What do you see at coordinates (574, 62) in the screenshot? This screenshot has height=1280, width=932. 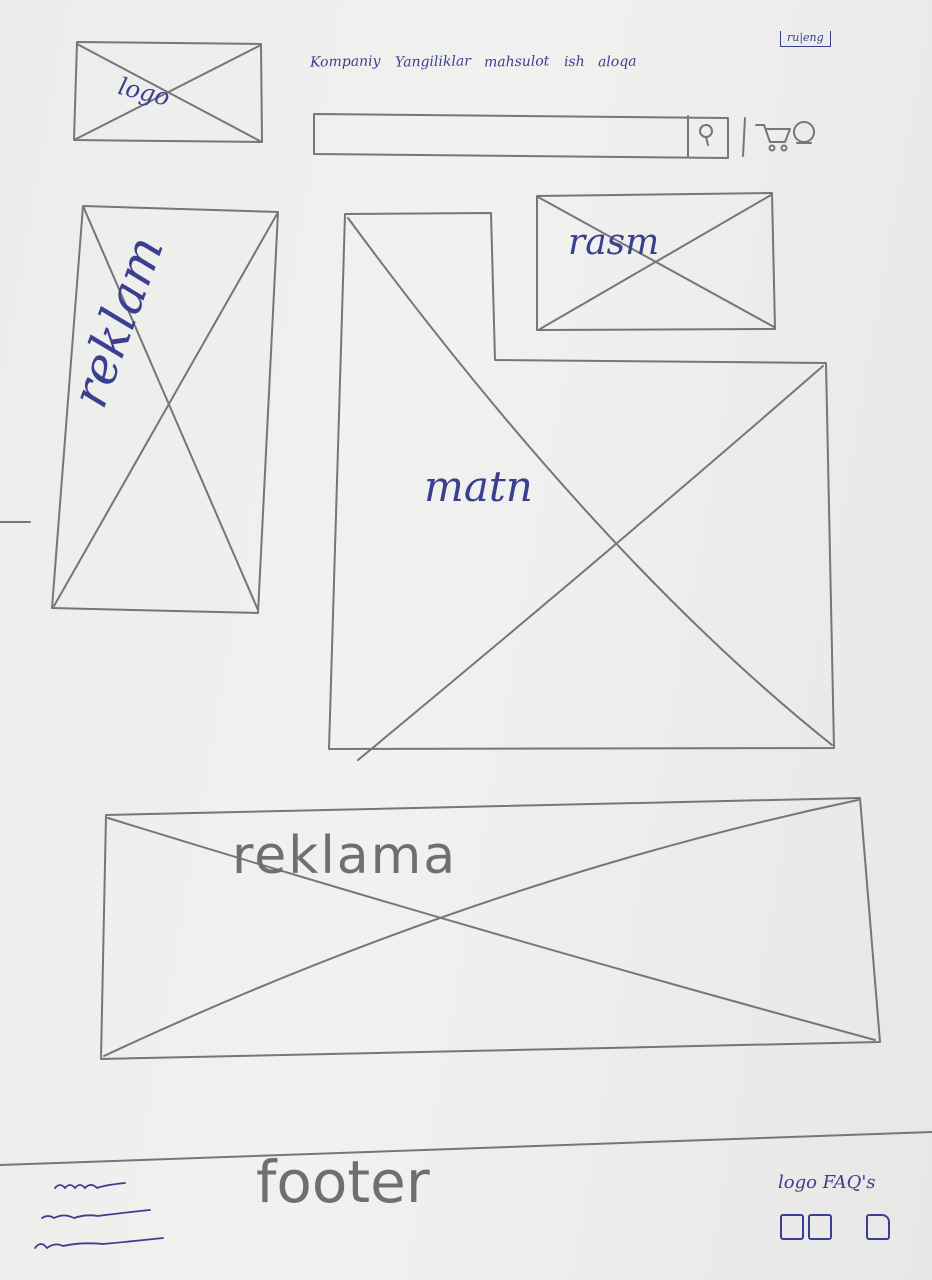 I see `nav-item-ish: ish` at bounding box center [574, 62].